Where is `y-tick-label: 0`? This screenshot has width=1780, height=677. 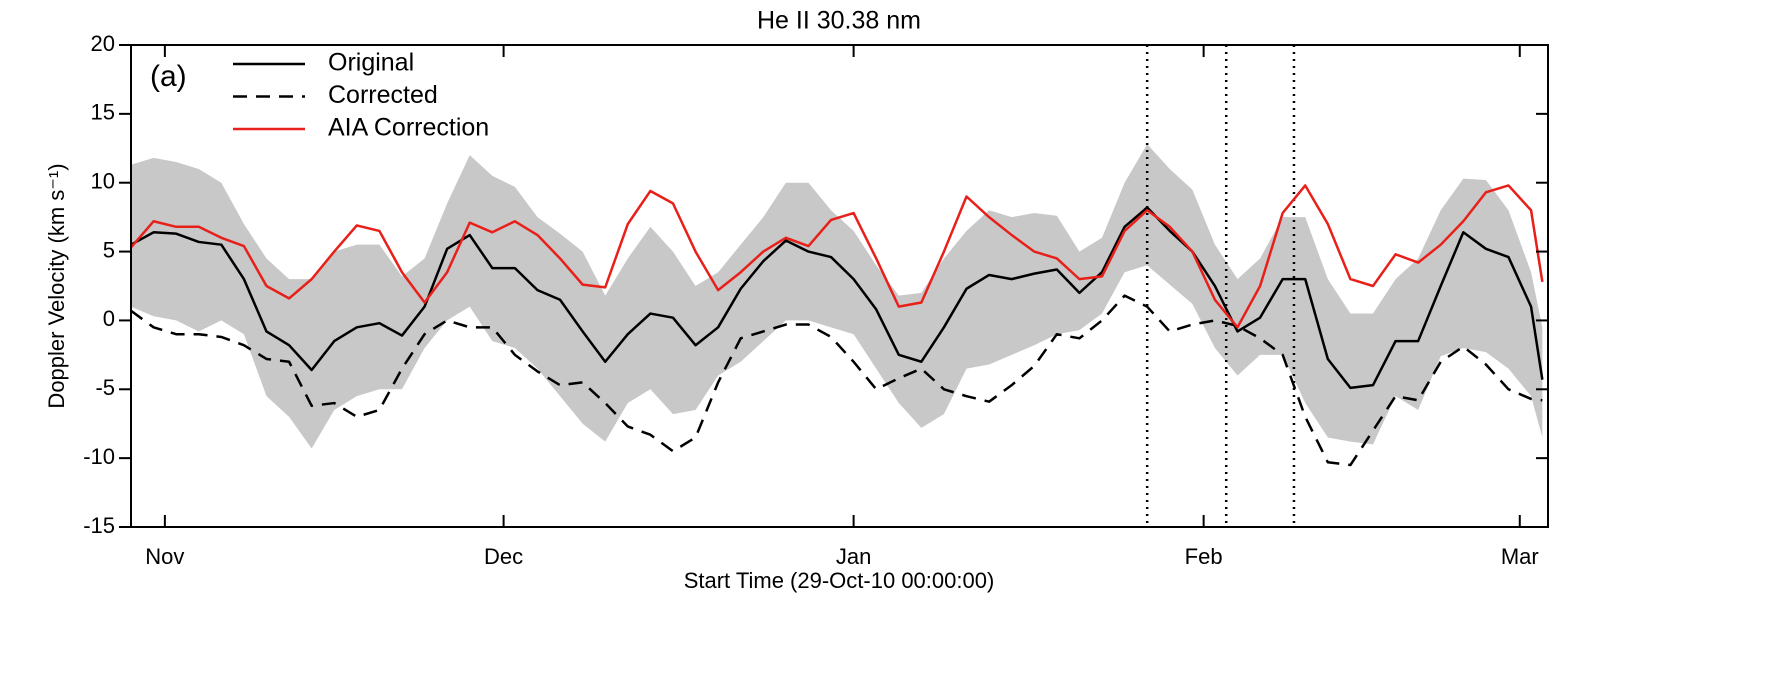
y-tick-label: 0 is located at coordinates (109, 318).